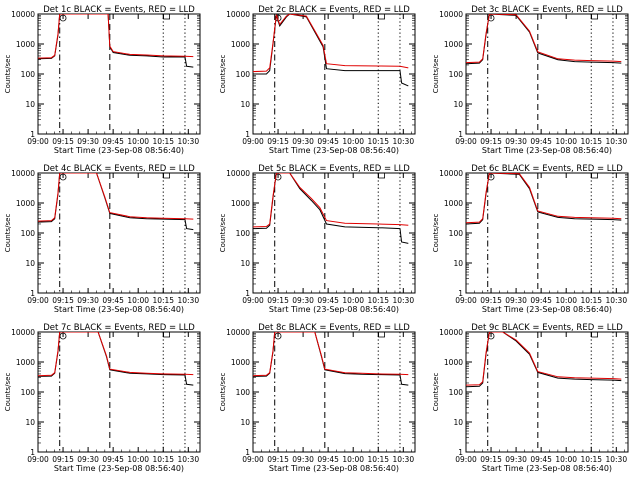 Image resolution: width=640 pixels, height=480 pixels. Describe the element at coordinates (547, 169) in the screenshot. I see `panel-title: Det 6c BLACK = Events, RED = LLD` at that location.